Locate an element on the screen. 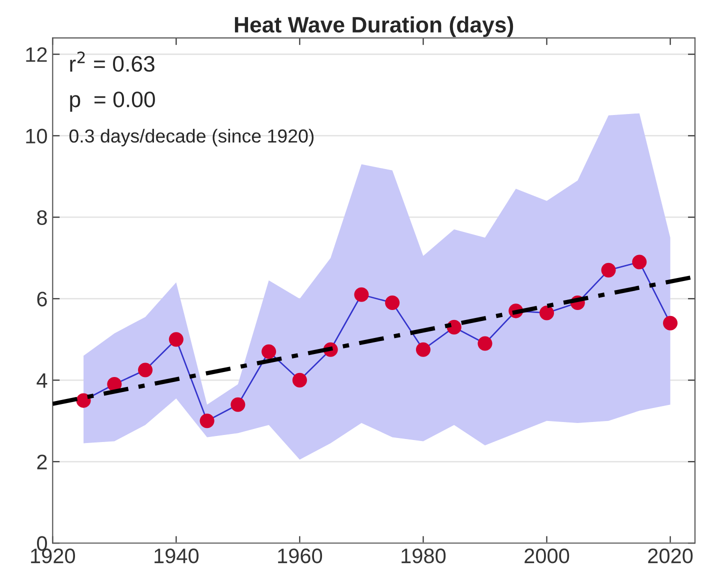 This screenshot has width=702, height=584. annotation: 0.3 days/decade (since 1920) is located at coordinates (191, 137).